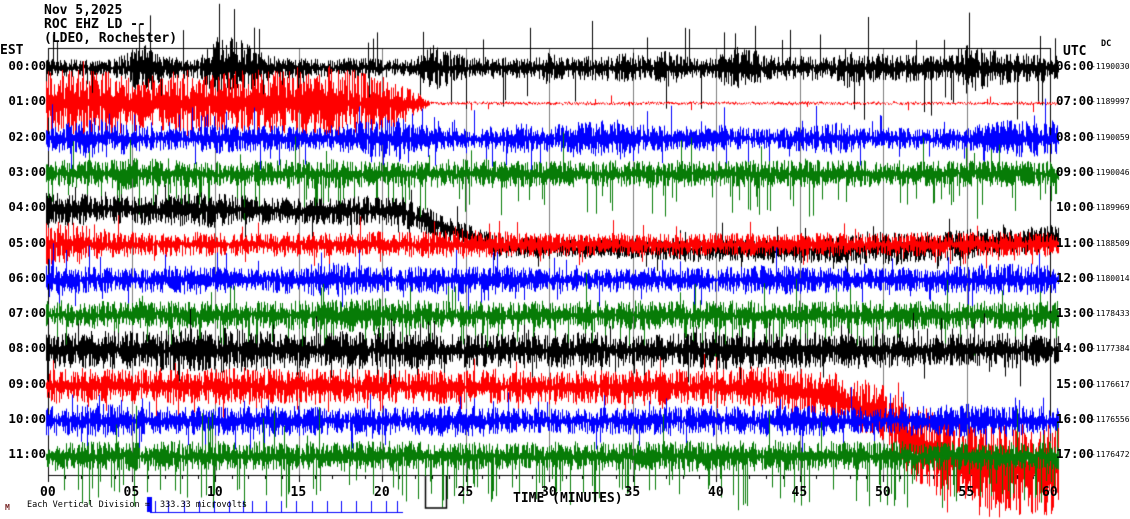 The height and width of the screenshot is (519, 1130). Describe the element at coordinates (1075, 454) in the screenshot. I see `utc-label: 17:00` at that location.